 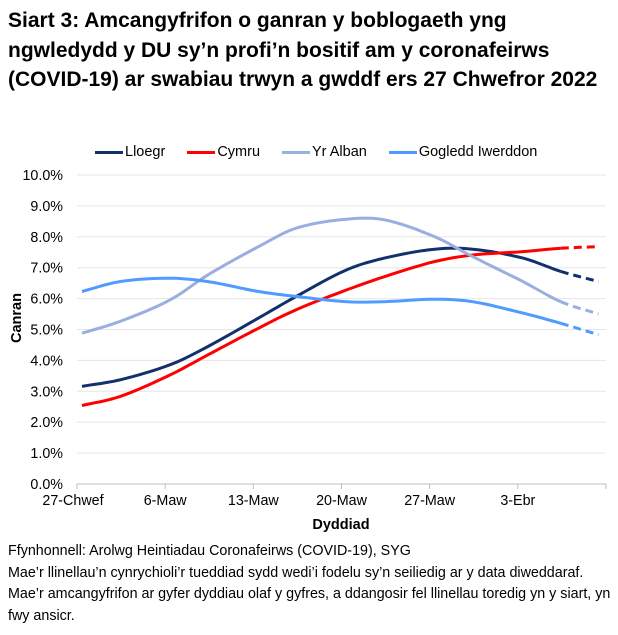 What do you see at coordinates (339, 152) in the screenshot?
I see `legend-label: Yr Alban` at bounding box center [339, 152].